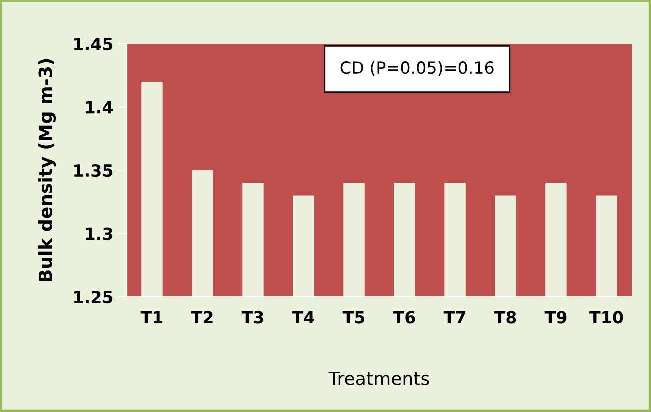  What do you see at coordinates (455, 317) in the screenshot?
I see `x-tick-label: T7` at bounding box center [455, 317].